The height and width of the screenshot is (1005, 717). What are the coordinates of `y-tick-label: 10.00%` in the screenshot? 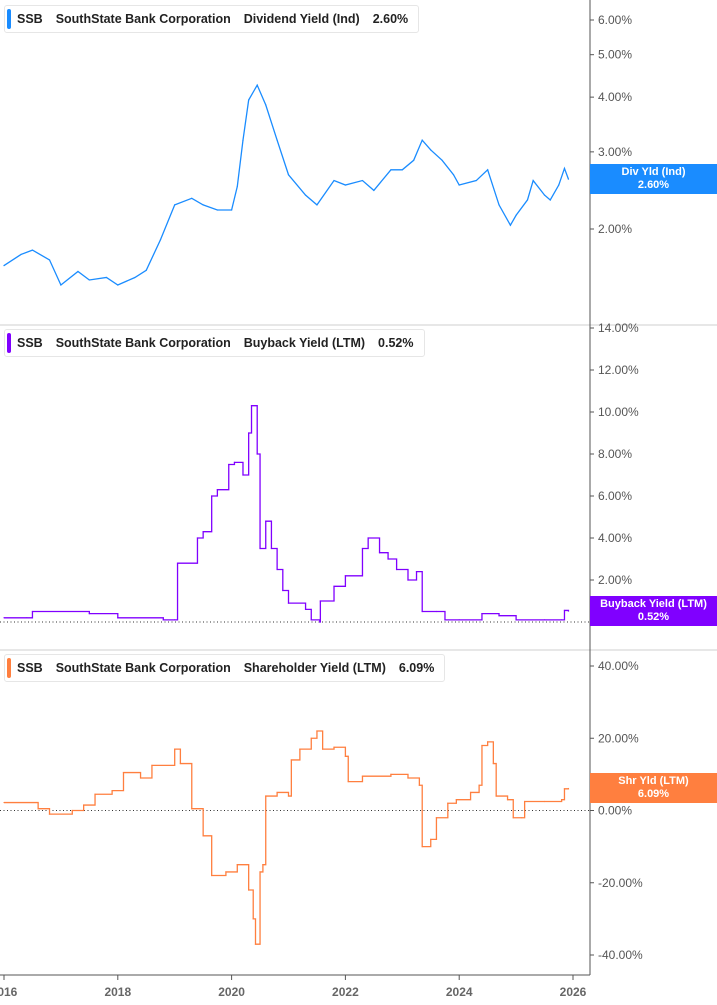 It's located at (618, 412).